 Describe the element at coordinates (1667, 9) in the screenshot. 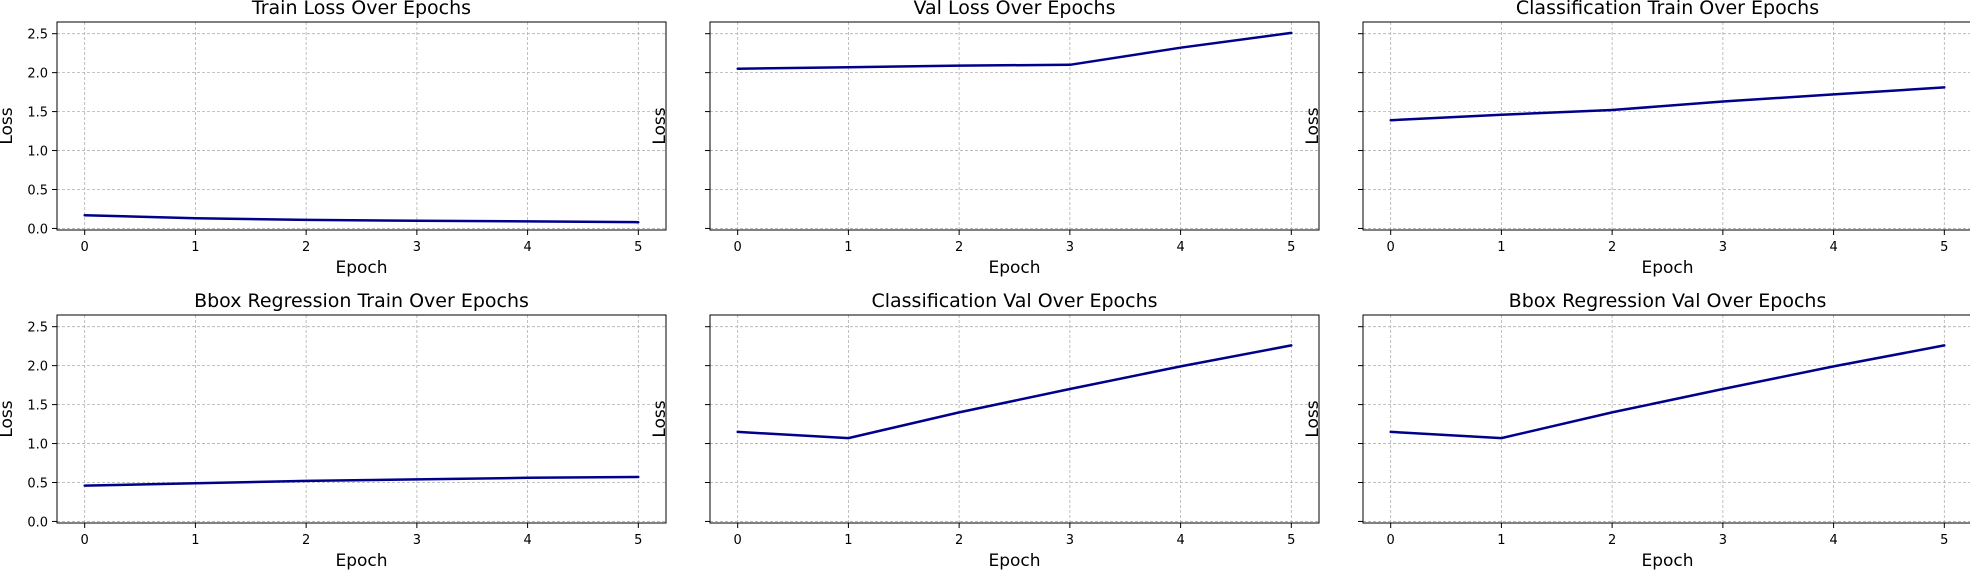

I see `chart-title: Classification Train Over Epochs` at that location.